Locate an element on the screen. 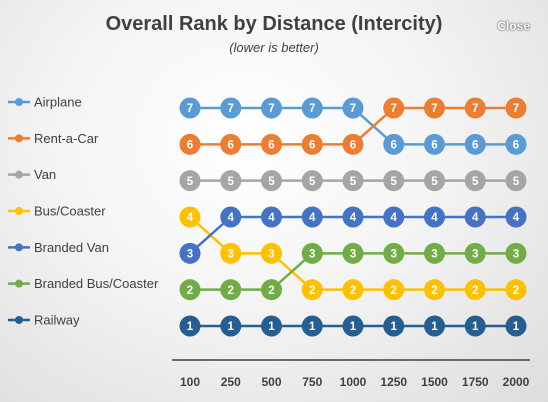 Image resolution: width=548 pixels, height=402 pixels. legend-label: Van is located at coordinates (45, 174).